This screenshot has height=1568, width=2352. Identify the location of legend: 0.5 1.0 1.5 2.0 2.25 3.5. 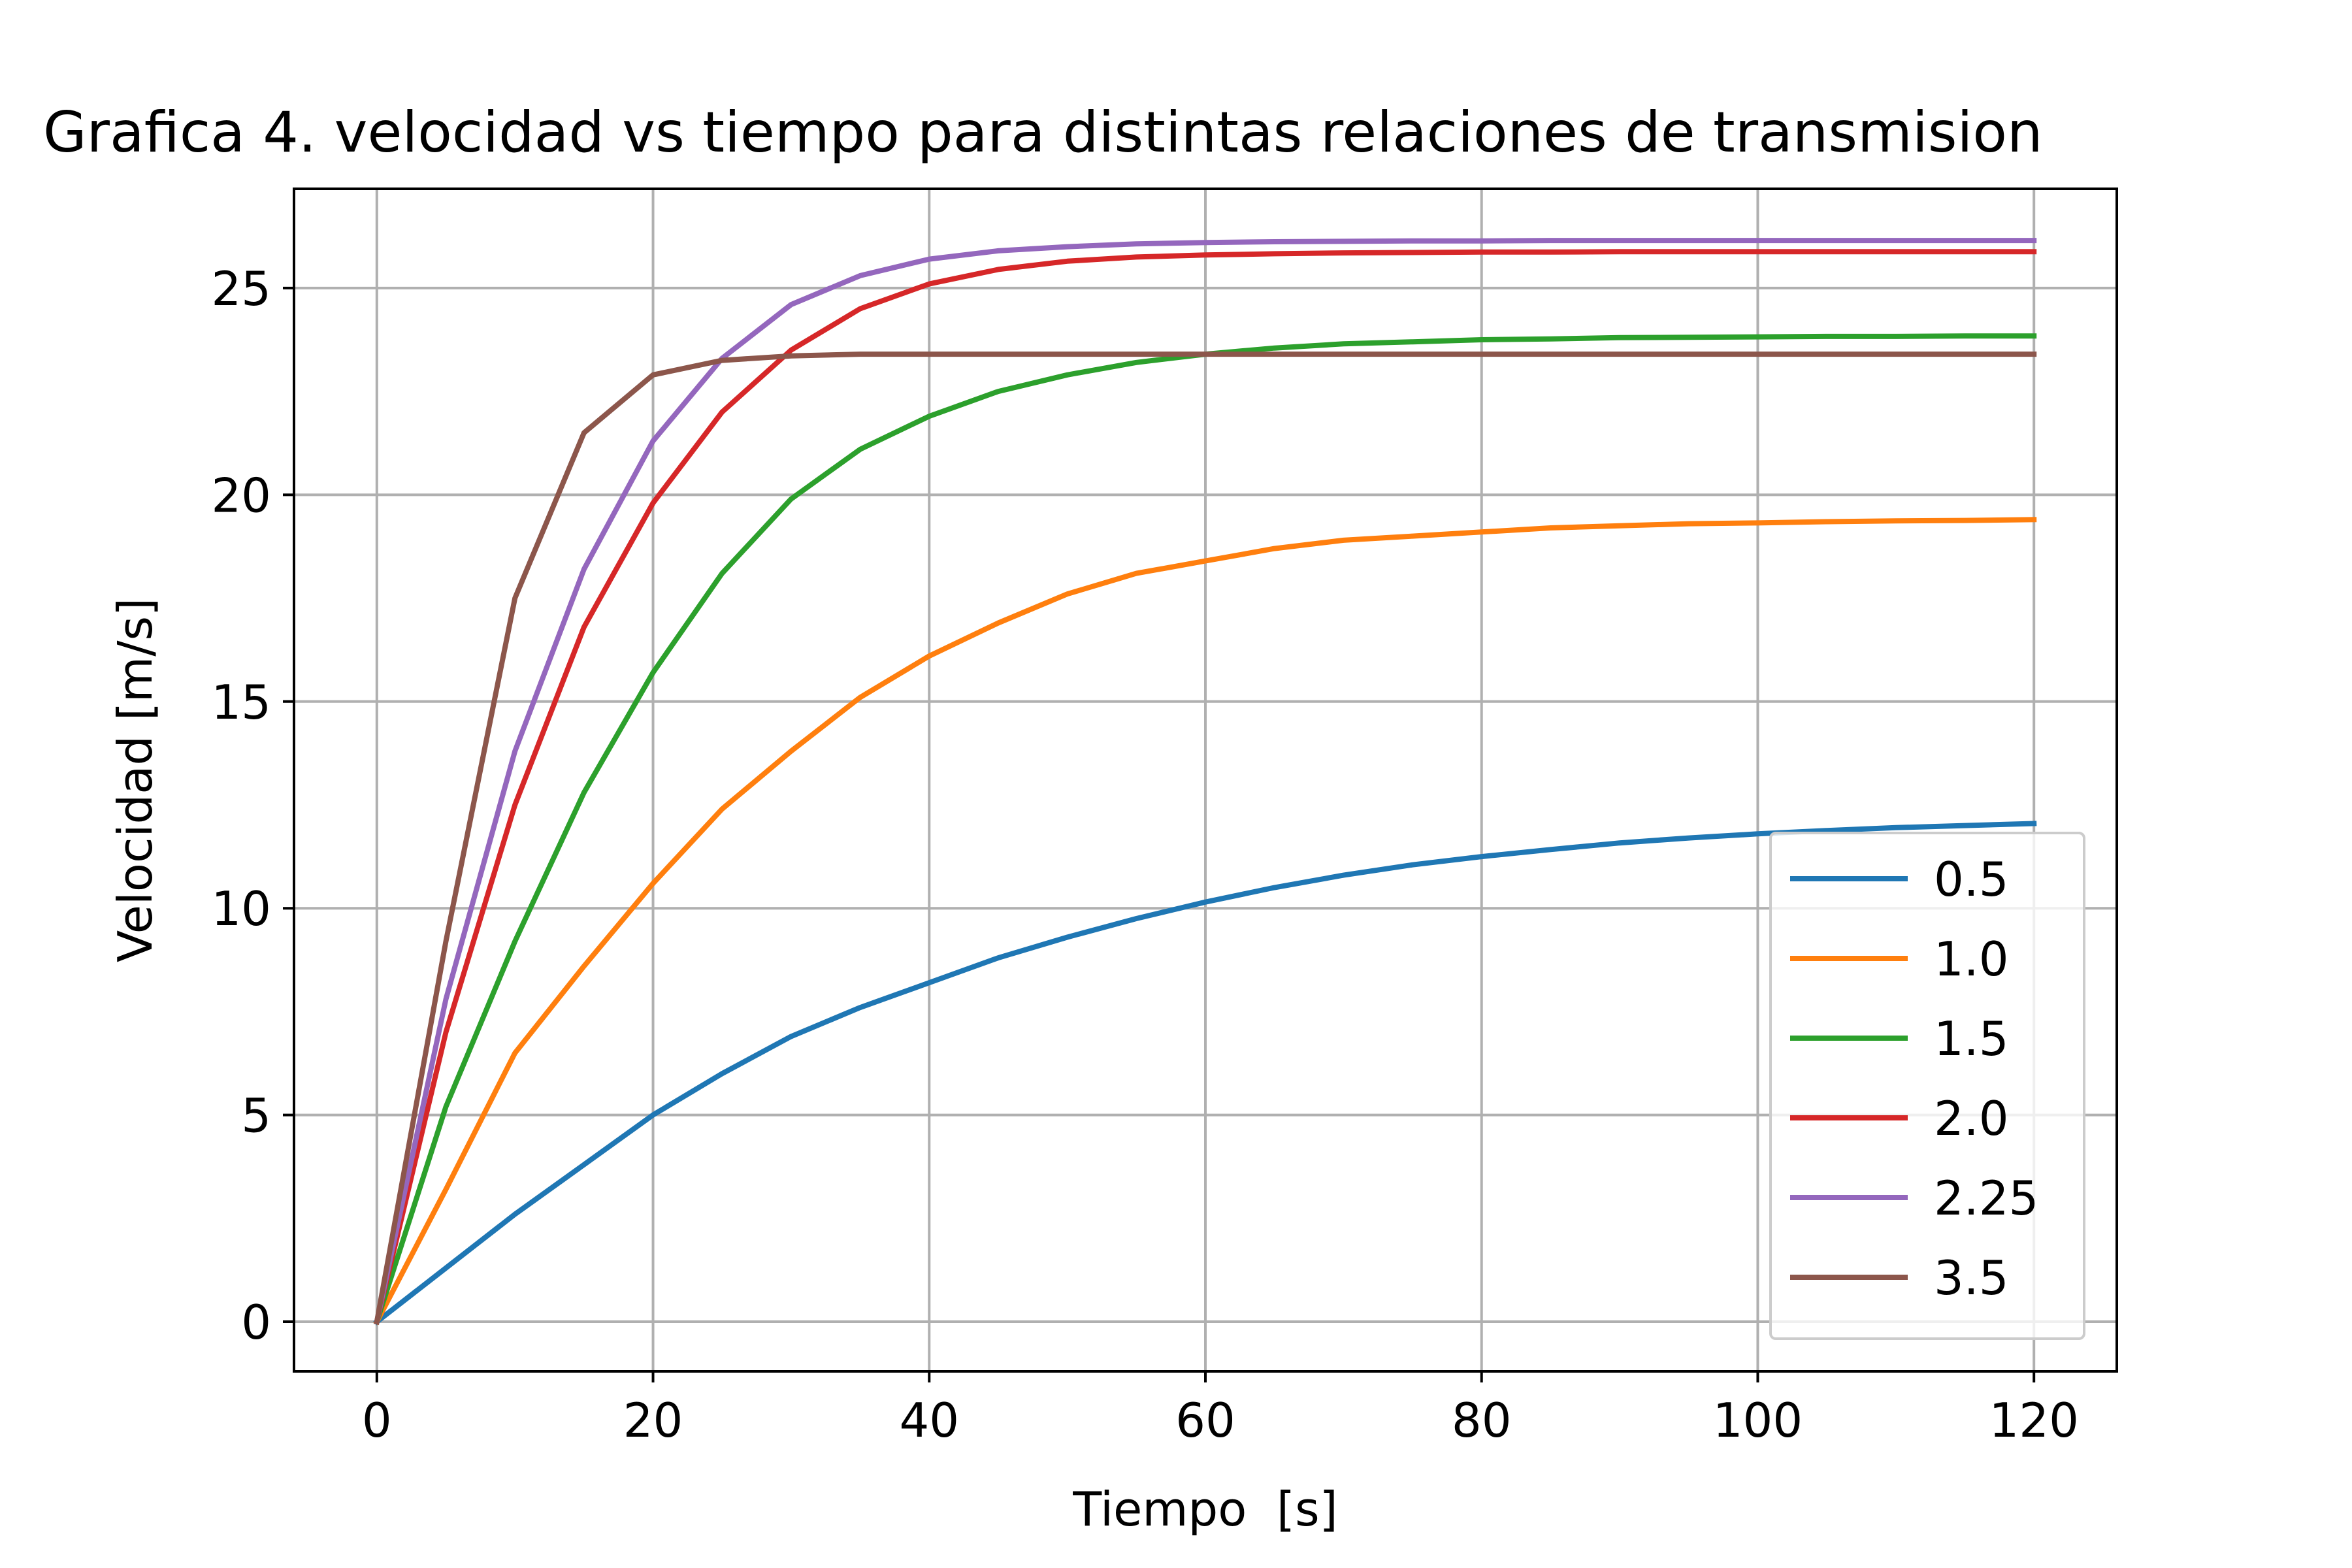
(1927, 1086).